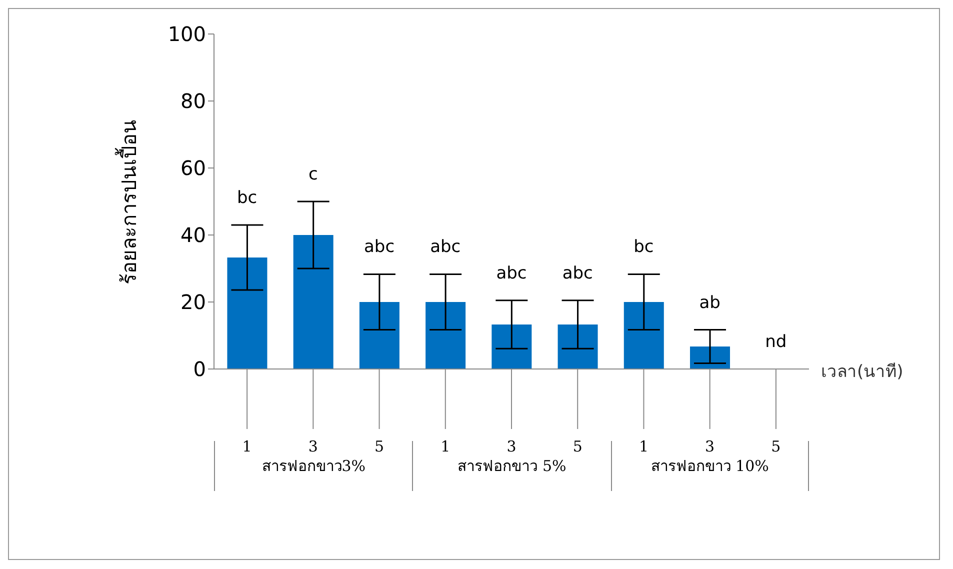 Image resolution: width=953 pixels, height=569 pixels. Describe the element at coordinates (193, 101) in the screenshot. I see `y-tick-label: 80` at that location.